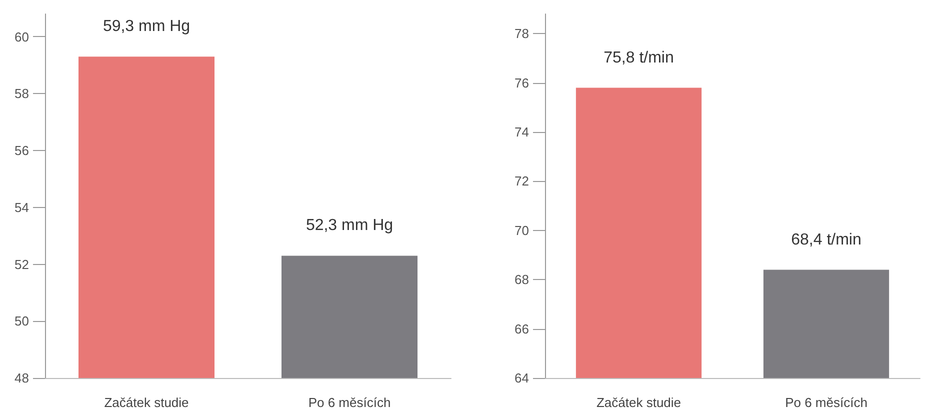  I want to click on y-tick-label: 70, so click(521, 230).